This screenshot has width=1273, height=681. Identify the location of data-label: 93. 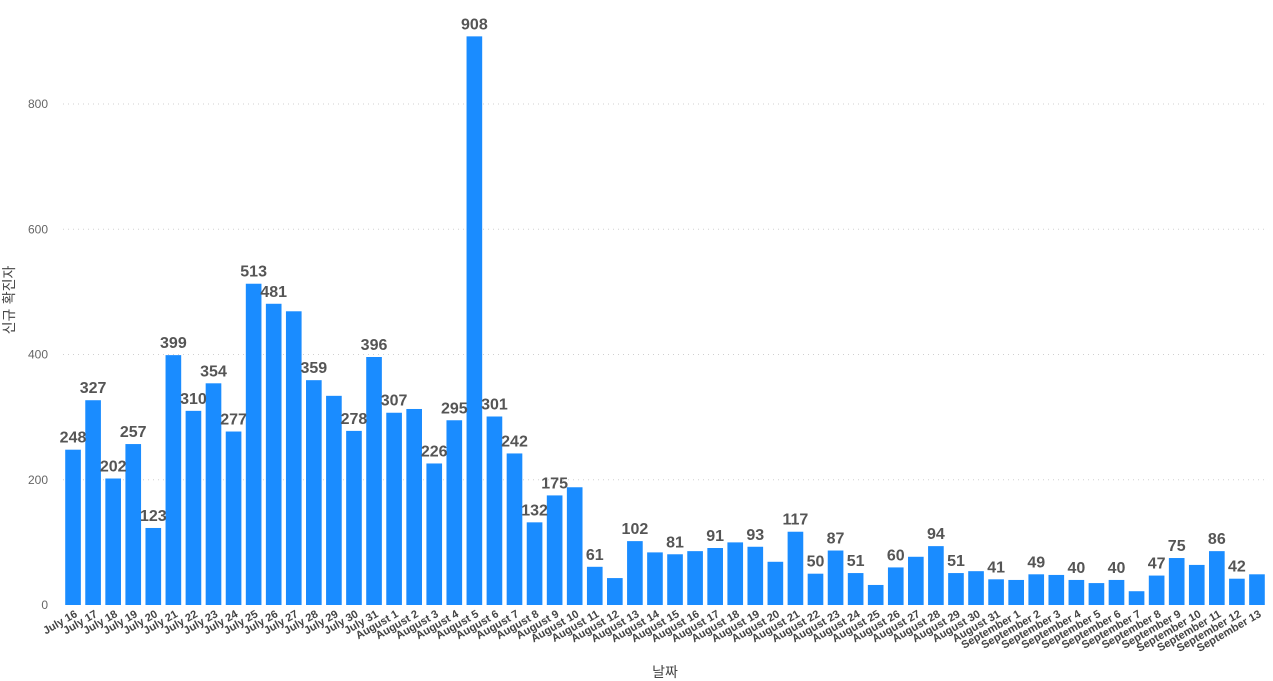
(755, 535).